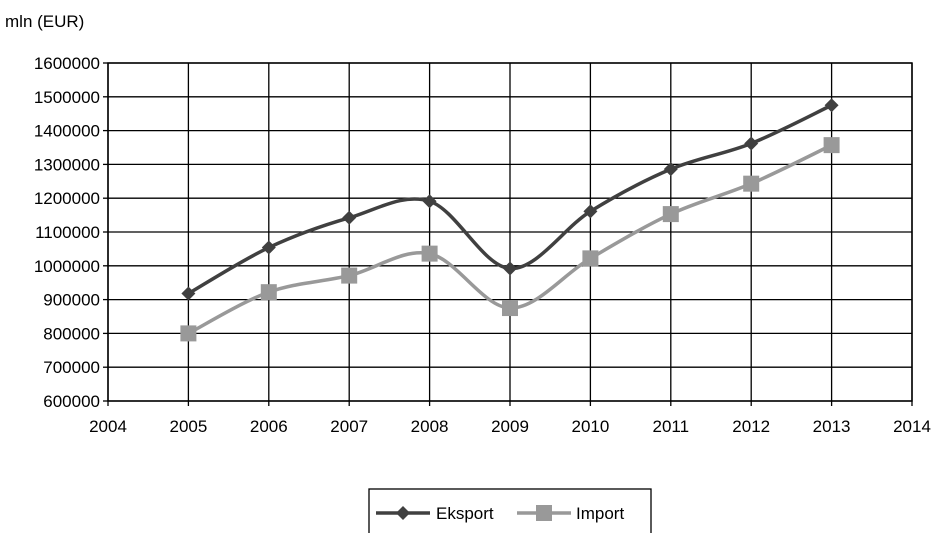 The width and height of the screenshot is (939, 533). I want to click on x-tick-label: 2012, so click(751, 426).